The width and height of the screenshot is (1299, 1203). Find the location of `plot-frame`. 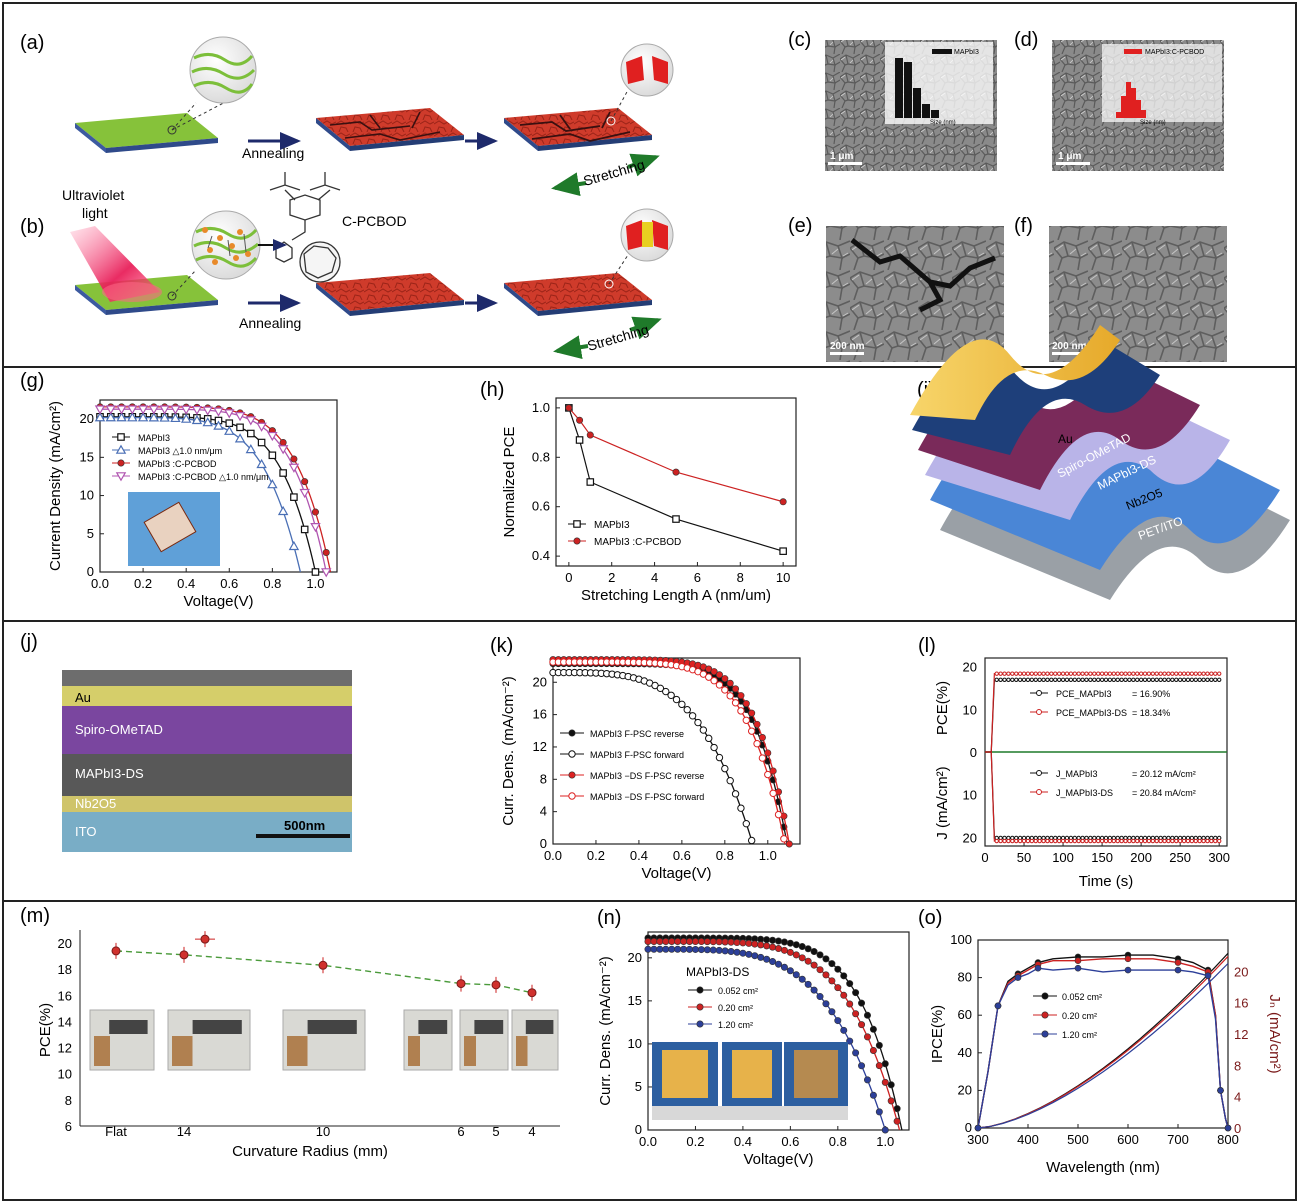

plot-frame is located at coordinates (676, 482).